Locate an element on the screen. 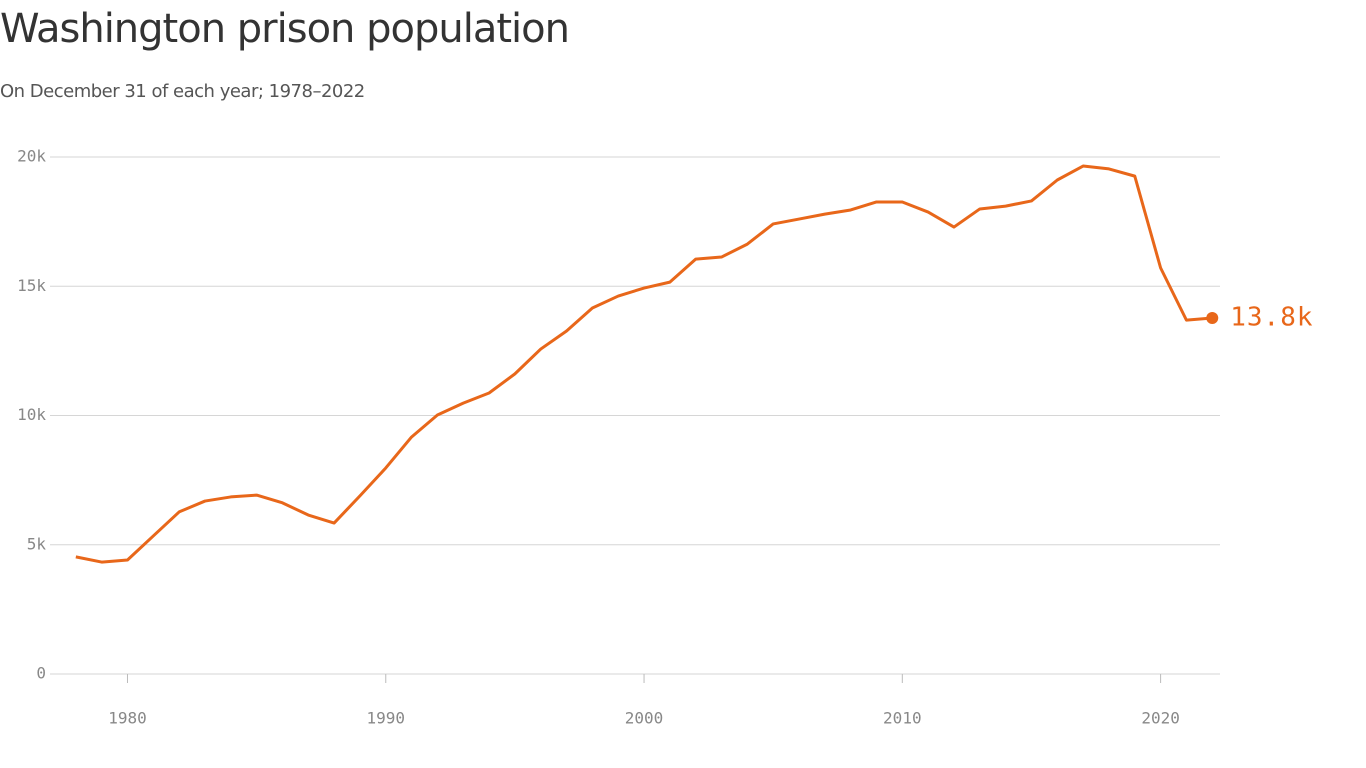 The image size is (1366, 768). y-tick-label: 10k is located at coordinates (31, 414).